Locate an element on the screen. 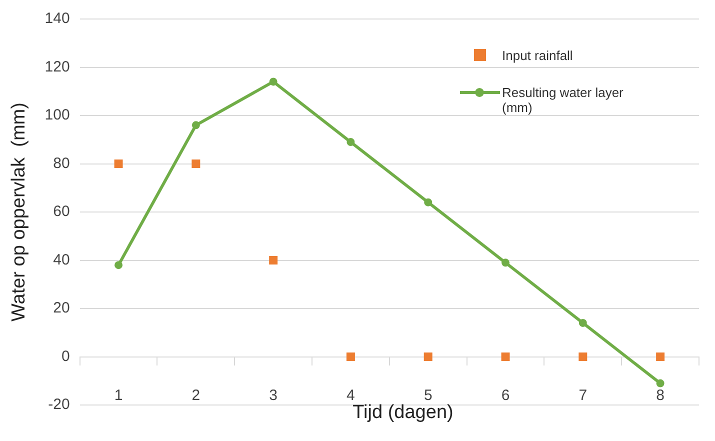 This screenshot has width=715, height=441. x-tick-label: 8 is located at coordinates (660, 395).